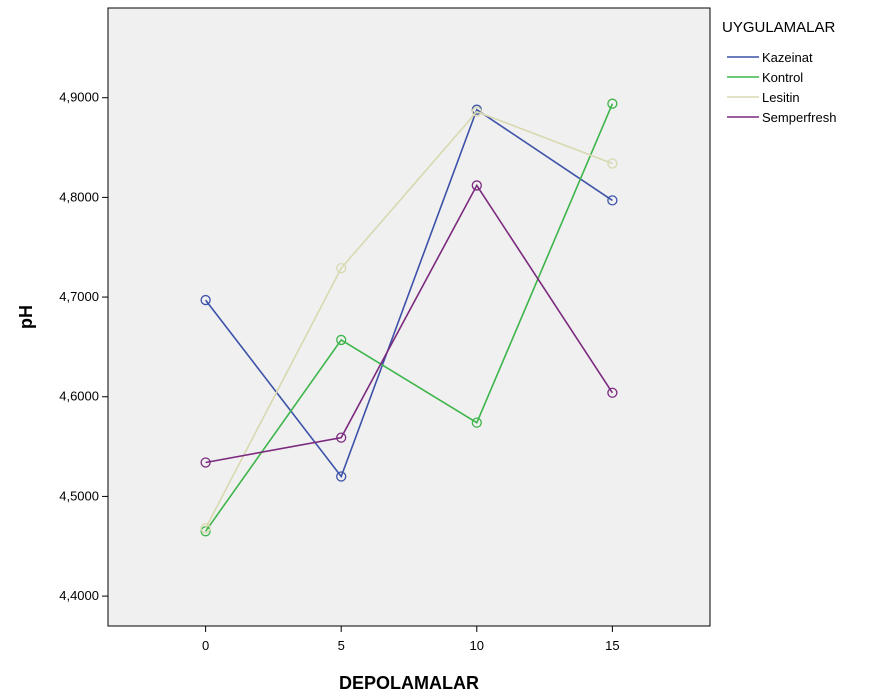 Image resolution: width=875 pixels, height=697 pixels. I want to click on x-tick-label: 10, so click(477, 645).